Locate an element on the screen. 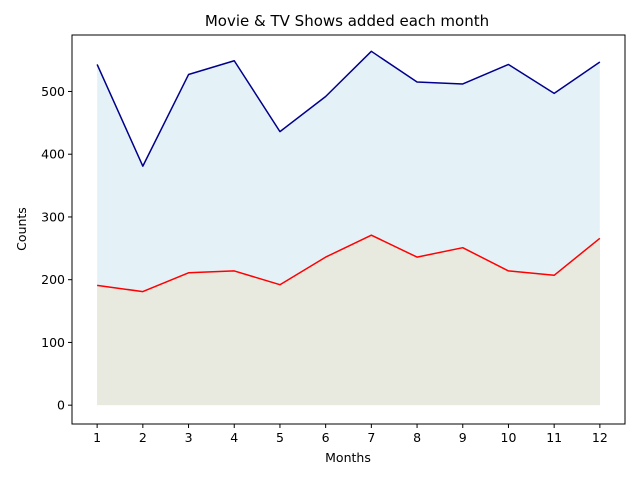 The image size is (640, 480). chart-title: Movie & TV Shows added each month is located at coordinates (347, 21).